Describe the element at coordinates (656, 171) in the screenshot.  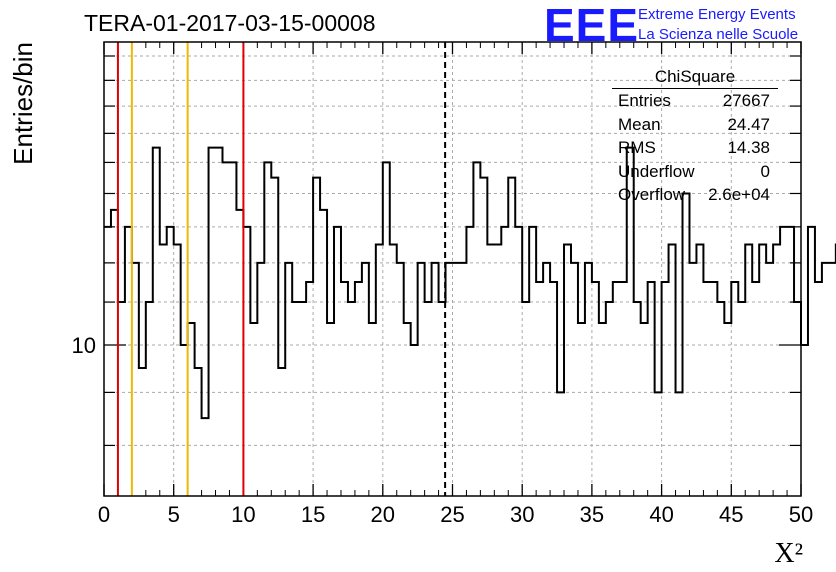
I see `stats-key: Underflow` at that location.